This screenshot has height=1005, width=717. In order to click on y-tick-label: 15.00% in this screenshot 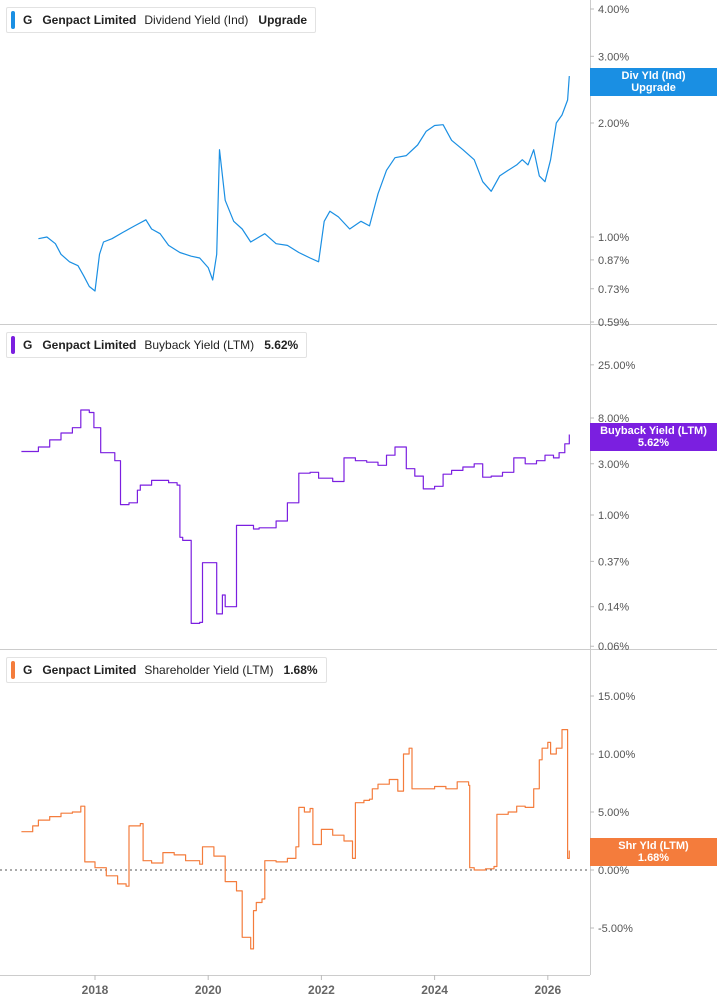, I will do `click(617, 697)`.